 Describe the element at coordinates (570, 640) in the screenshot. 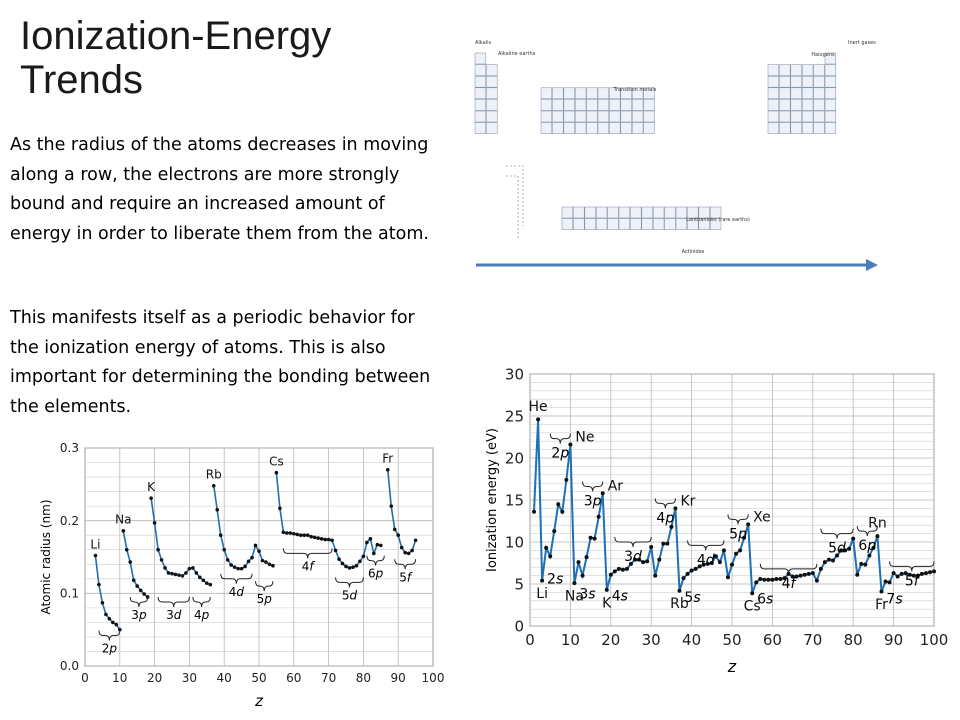

I see `ion-xtick-label: 10` at that location.